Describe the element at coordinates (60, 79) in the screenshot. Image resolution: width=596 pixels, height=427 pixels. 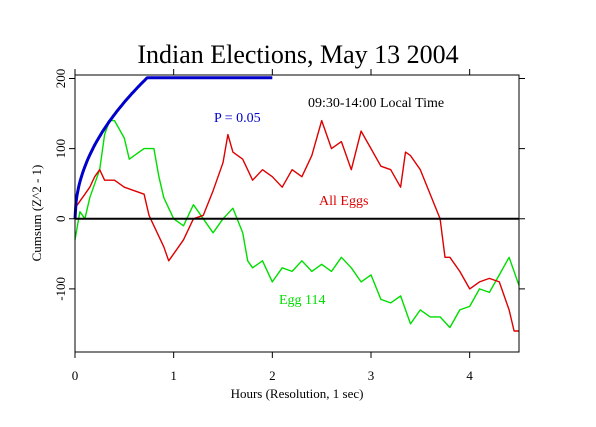
I see `y-tick-label: 200` at that location.